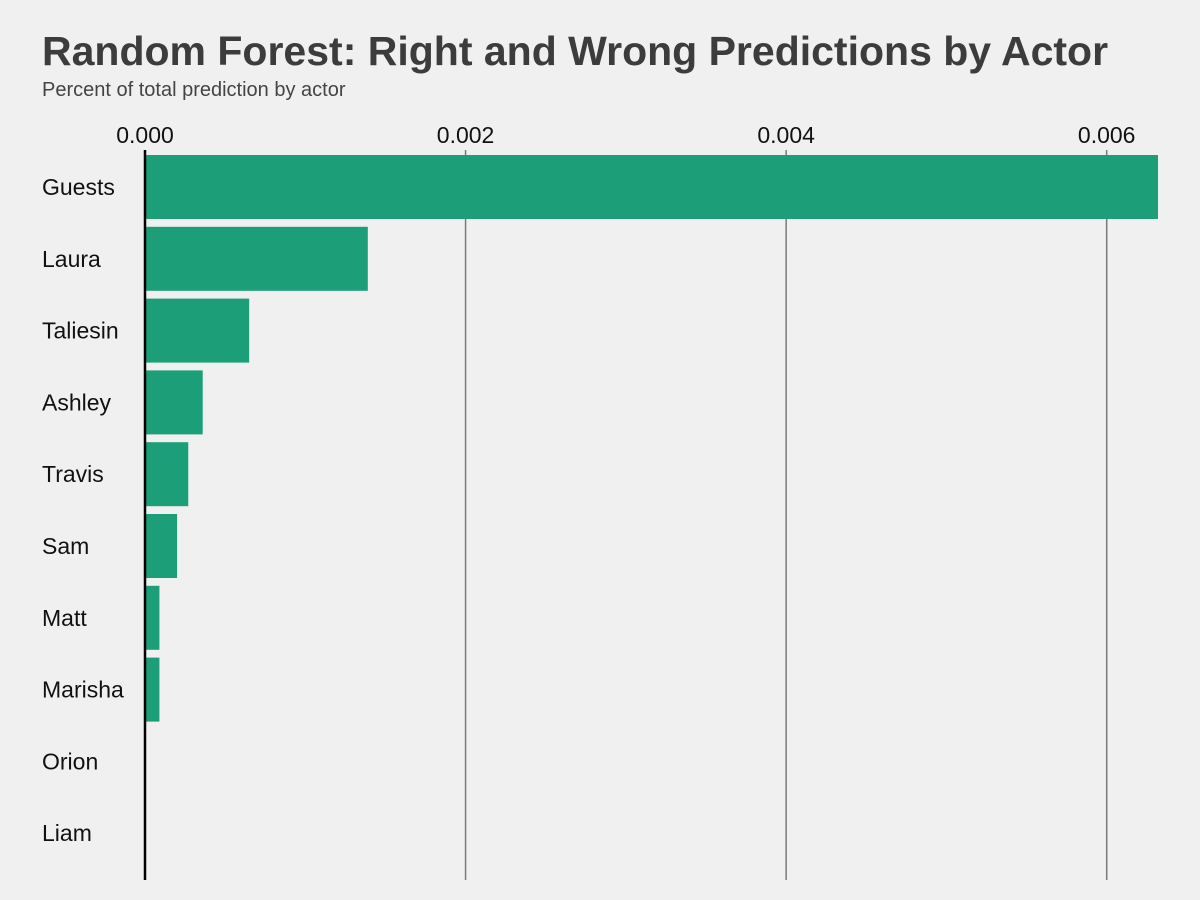  I want to click on bar-marisha, so click(152, 689).